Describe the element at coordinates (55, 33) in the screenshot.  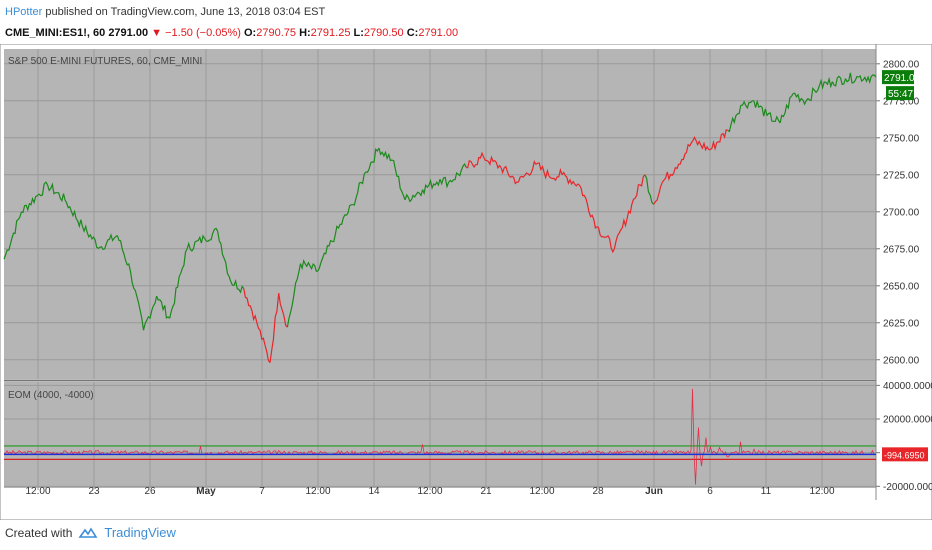
I see `symbol-label: CME_MINI:ES1!, 60` at that location.